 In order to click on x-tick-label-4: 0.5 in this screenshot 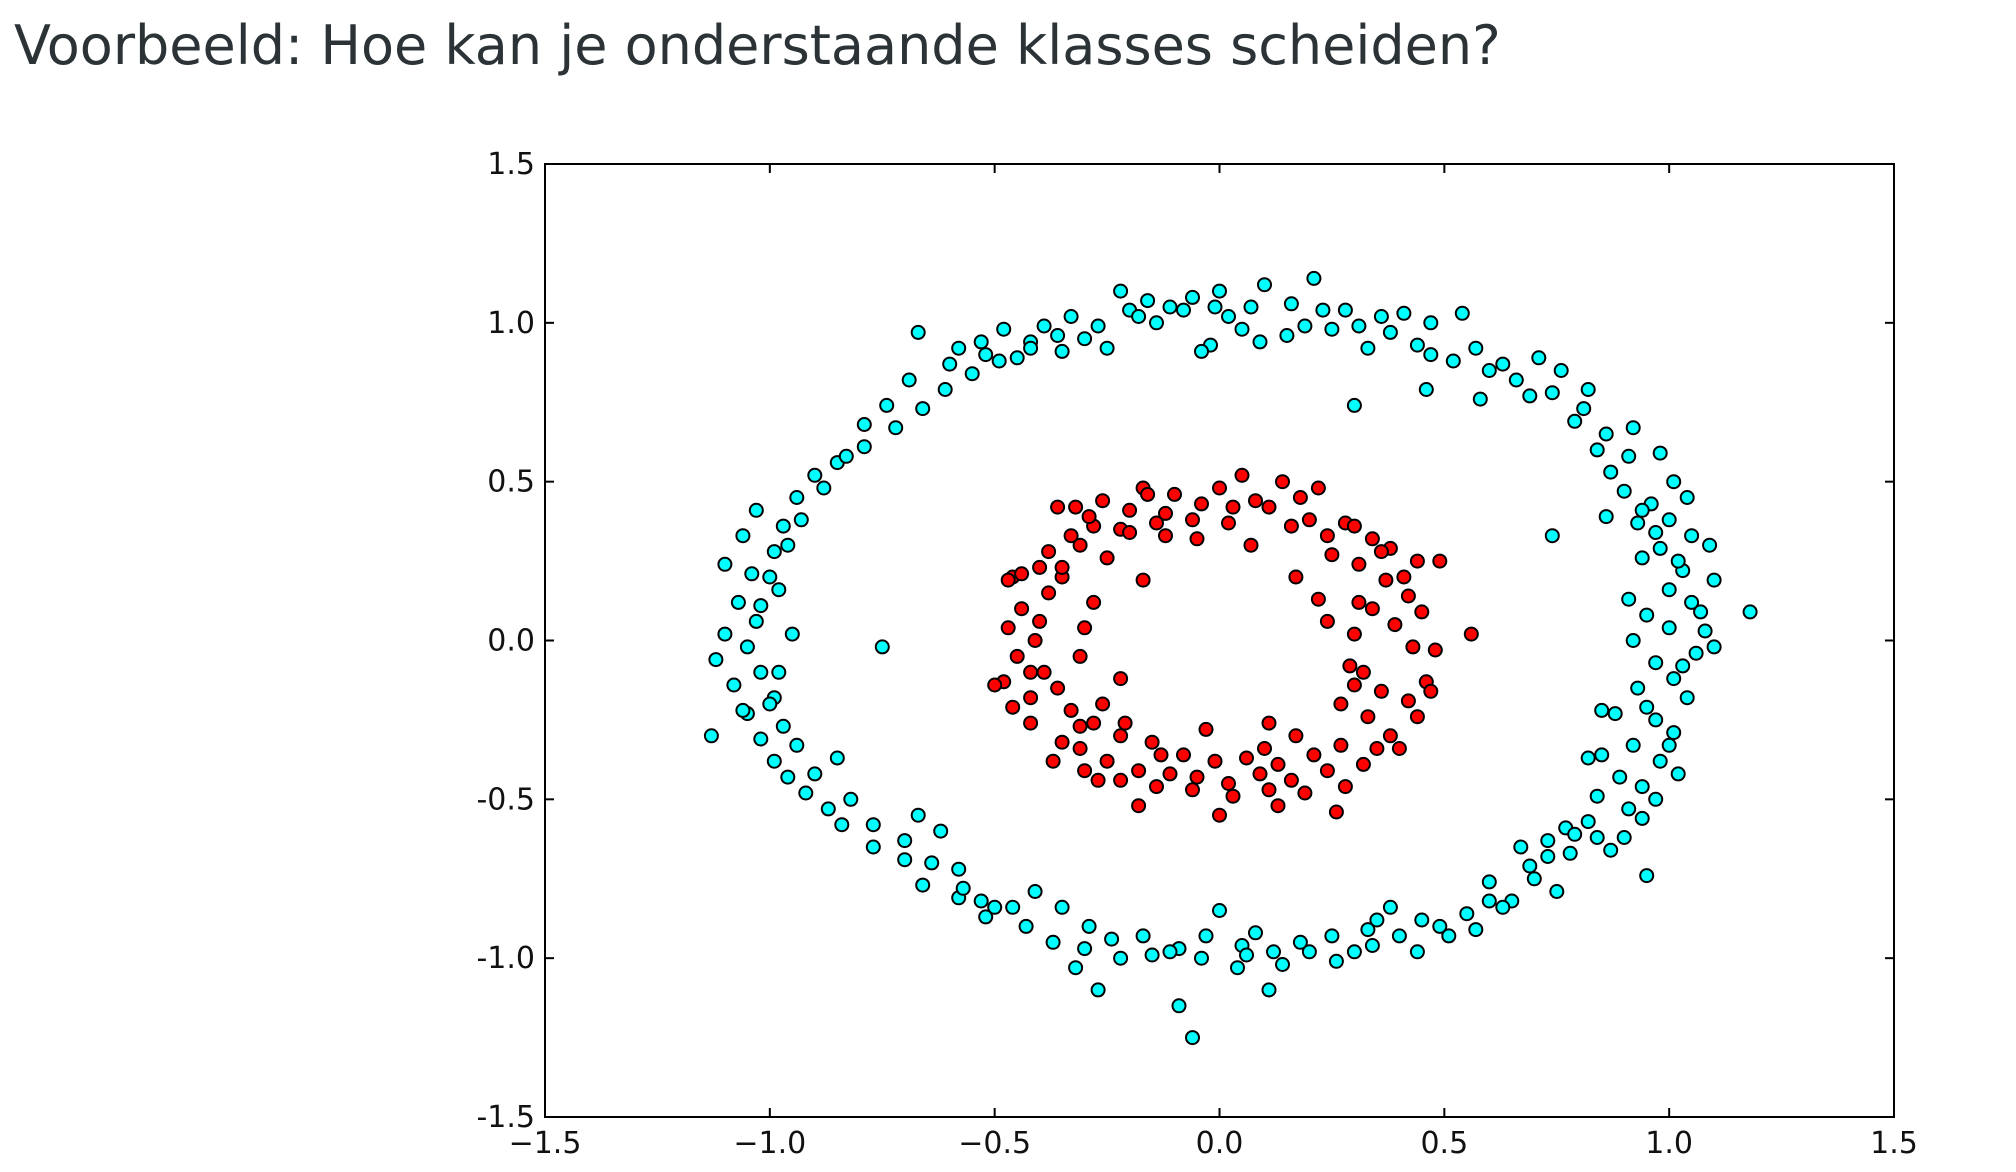, I will do `click(1444, 1143)`.